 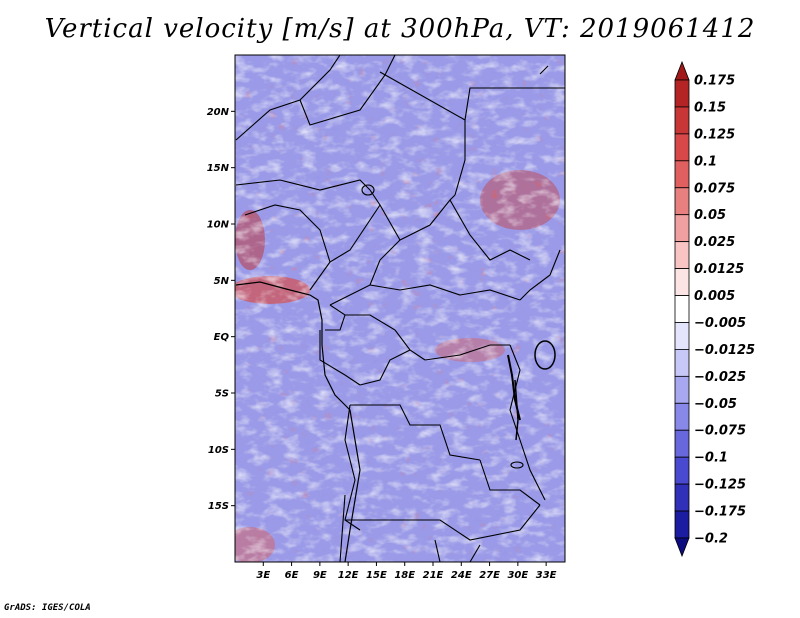 I want to click on lon-tick-label: 6E, so click(x=292, y=575).